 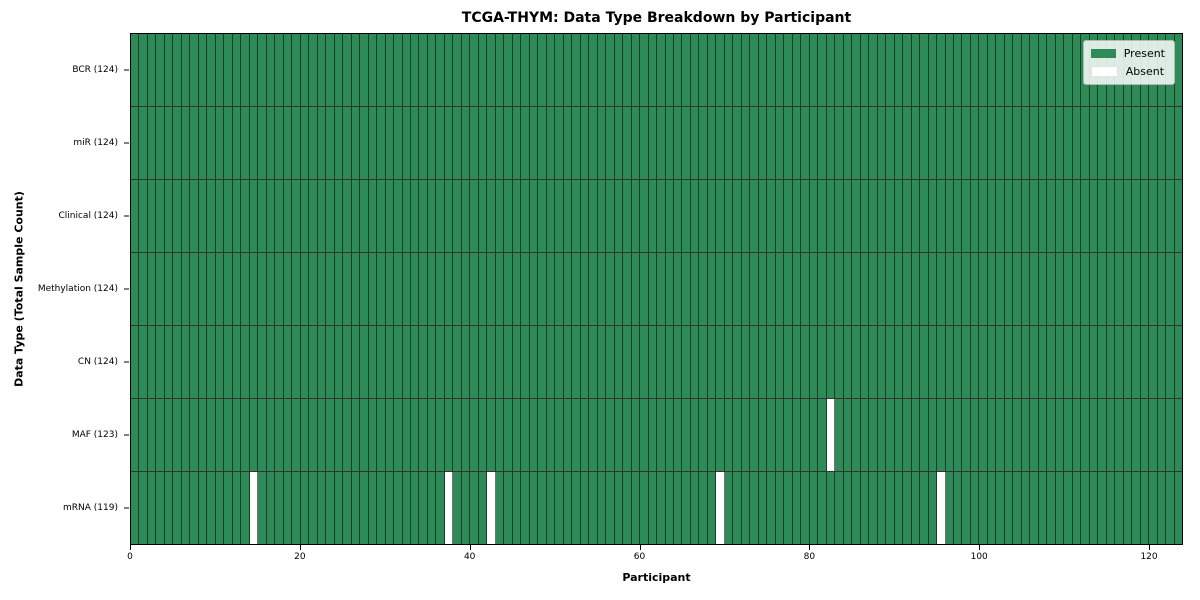 I want to click on x-tick-label: 0, so click(x=130, y=557).